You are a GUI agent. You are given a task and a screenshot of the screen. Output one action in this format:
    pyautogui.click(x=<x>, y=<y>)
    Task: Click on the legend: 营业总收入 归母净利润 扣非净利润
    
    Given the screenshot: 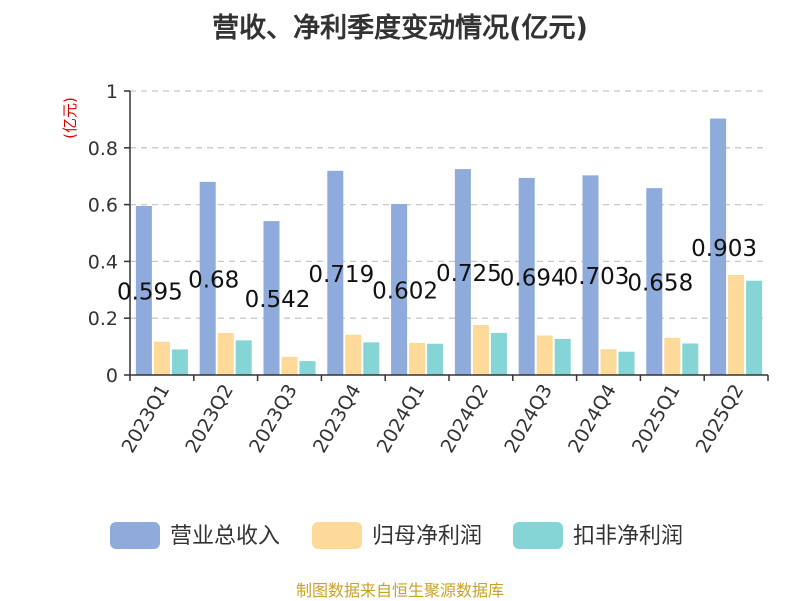 What is the action you would take?
    pyautogui.click(x=396, y=535)
    